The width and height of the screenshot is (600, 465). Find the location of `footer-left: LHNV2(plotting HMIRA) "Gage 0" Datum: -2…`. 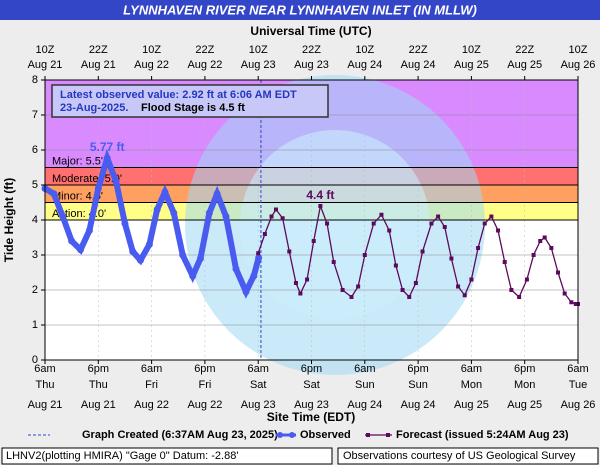

footer-left: LHNV2(plotting HMIRA) "Gage 0" Datum: -2… is located at coordinates (122, 456).